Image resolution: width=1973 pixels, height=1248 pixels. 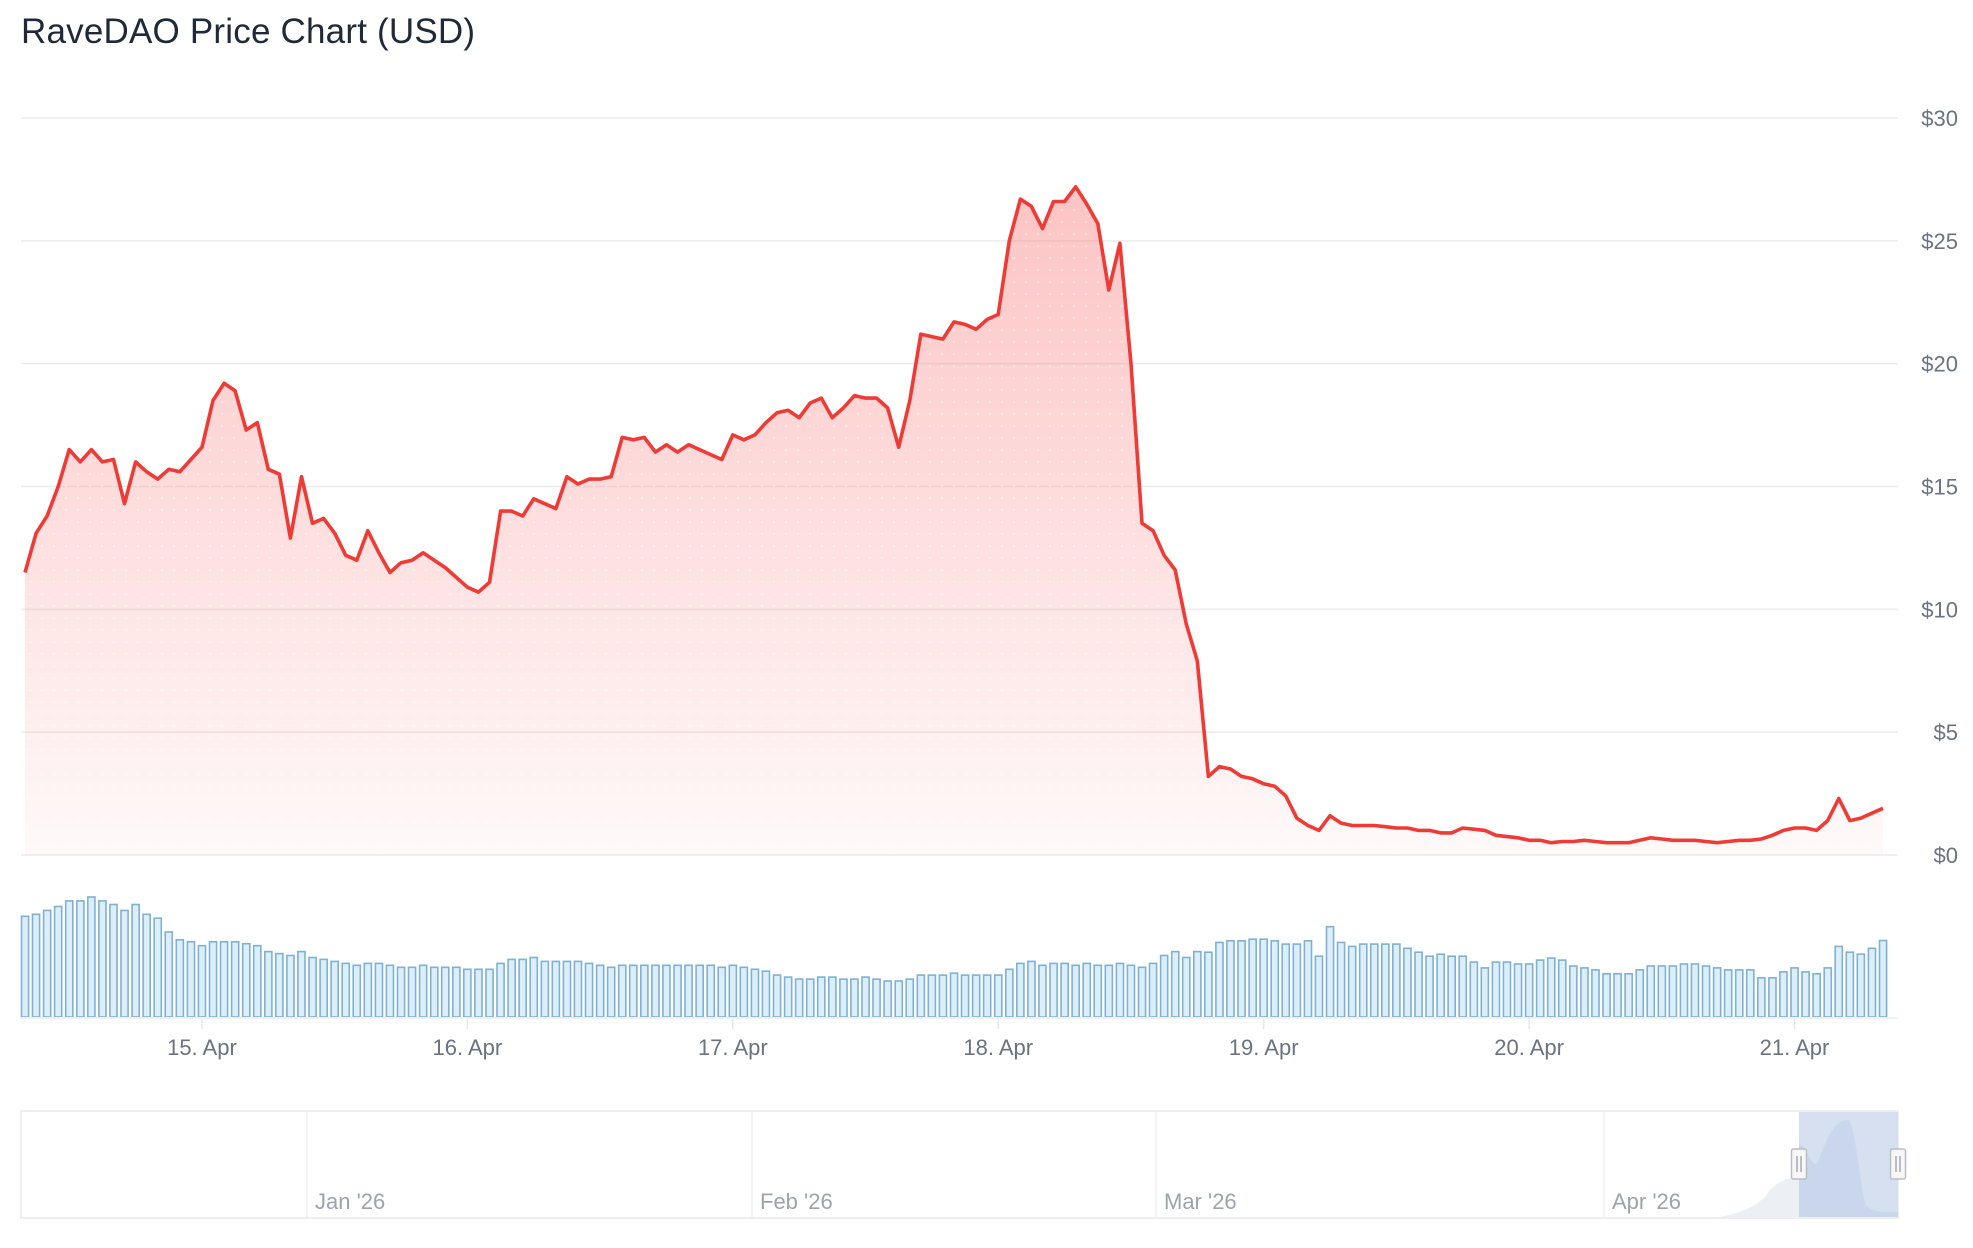 What do you see at coordinates (1898, 1164) in the screenshot?
I see `navigator-right-handle` at bounding box center [1898, 1164].